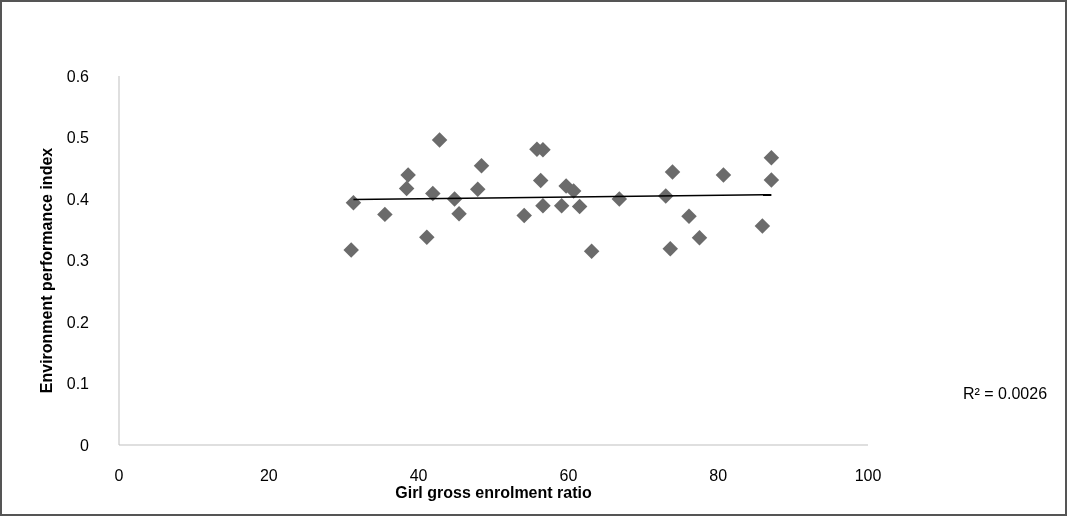  Describe the element at coordinates (493, 492) in the screenshot. I see `x-axis-title: Girl gross enrolment ratio` at that location.